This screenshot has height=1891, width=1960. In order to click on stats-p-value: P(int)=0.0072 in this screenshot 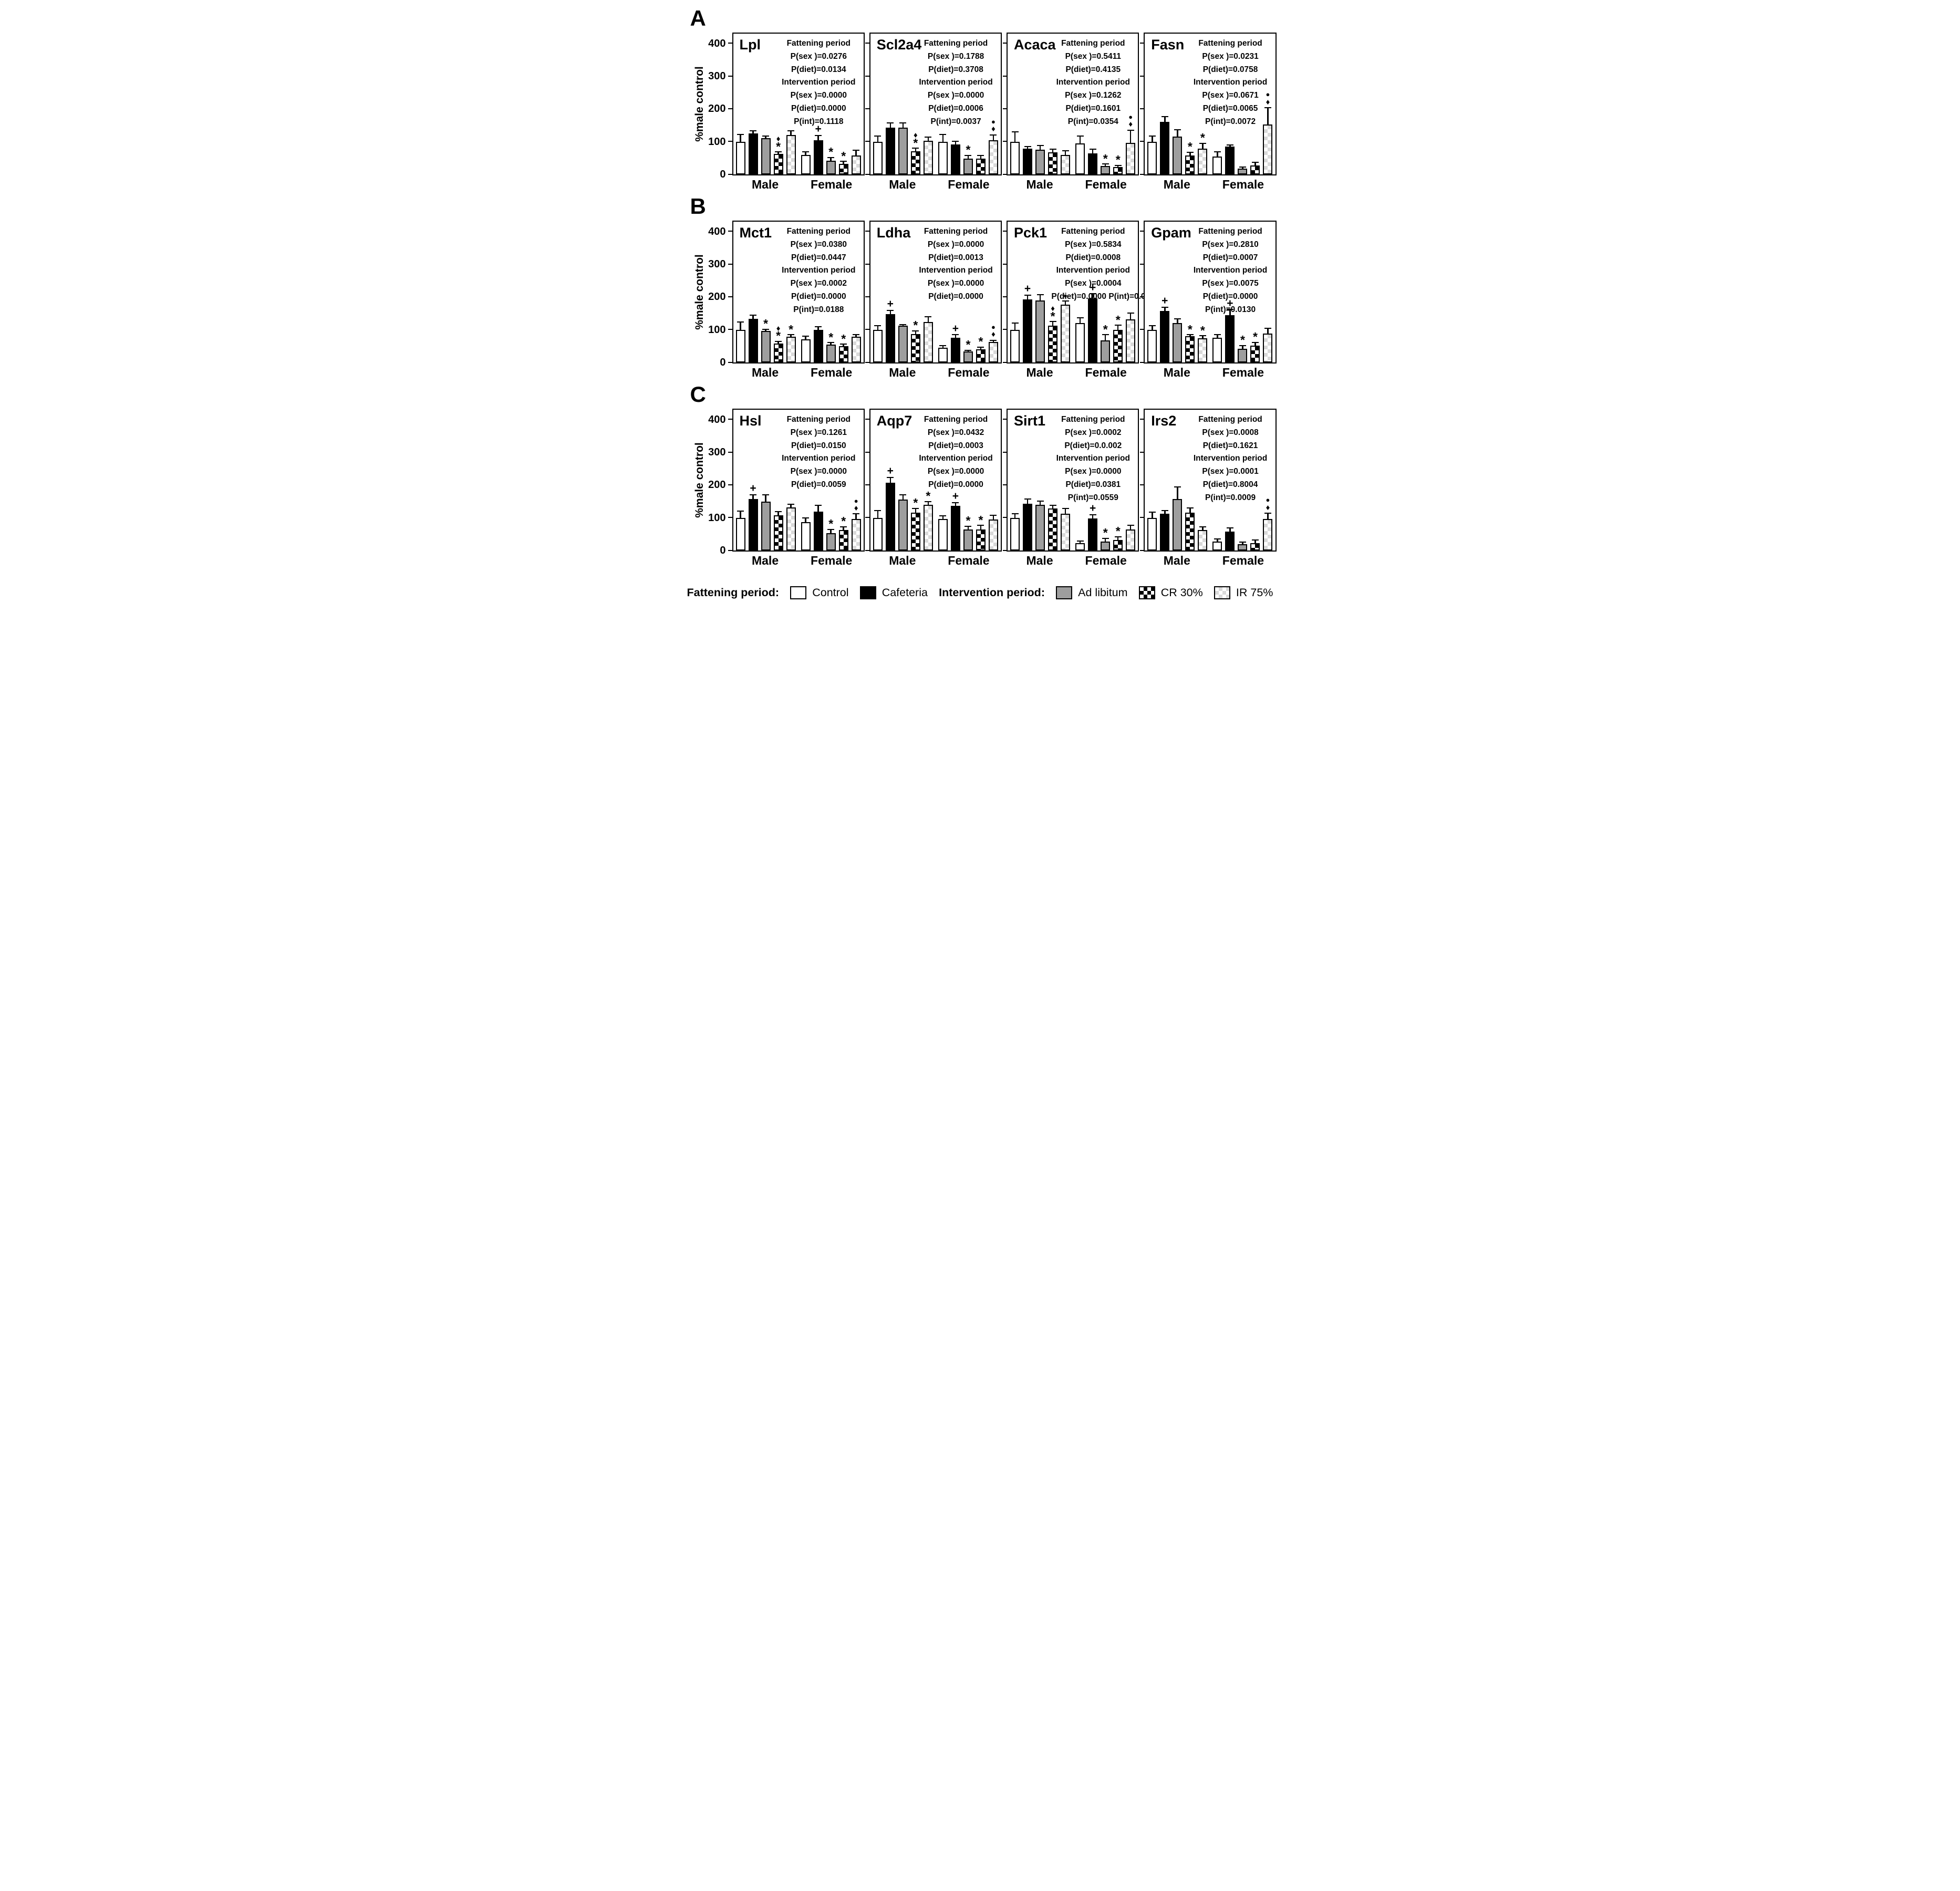, I will do `click(1230, 121)`.